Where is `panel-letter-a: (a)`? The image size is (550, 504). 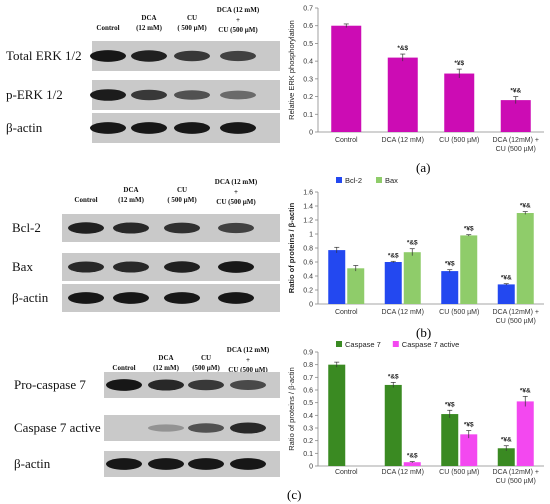 panel-letter-a: (a) is located at coordinates (423, 167).